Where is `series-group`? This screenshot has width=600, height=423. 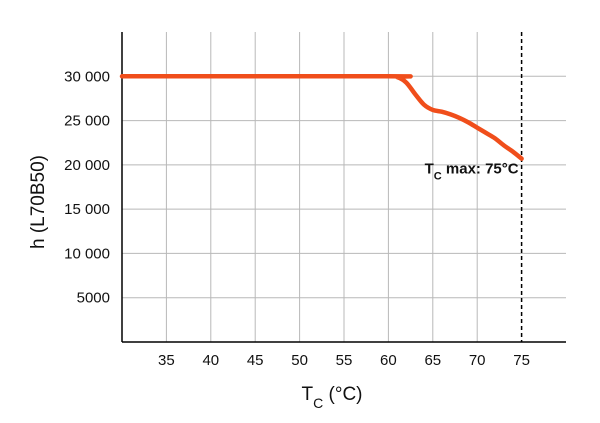
series-group is located at coordinates (321, 117).